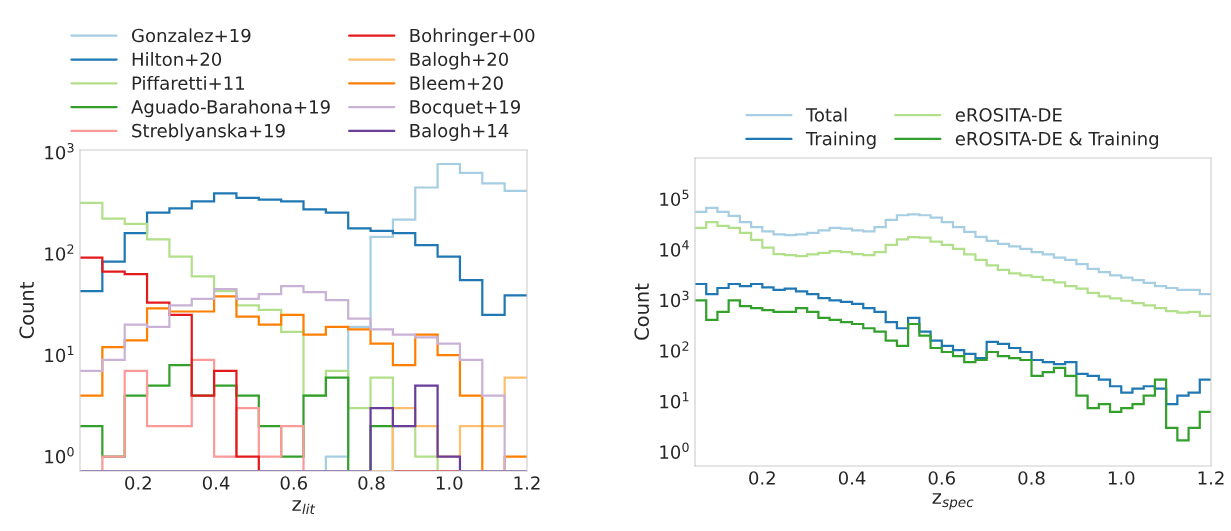 Image resolution: width=1231 pixels, height=531 pixels. What do you see at coordinates (826, 114) in the screenshot?
I see `legend-label: Total` at bounding box center [826, 114].